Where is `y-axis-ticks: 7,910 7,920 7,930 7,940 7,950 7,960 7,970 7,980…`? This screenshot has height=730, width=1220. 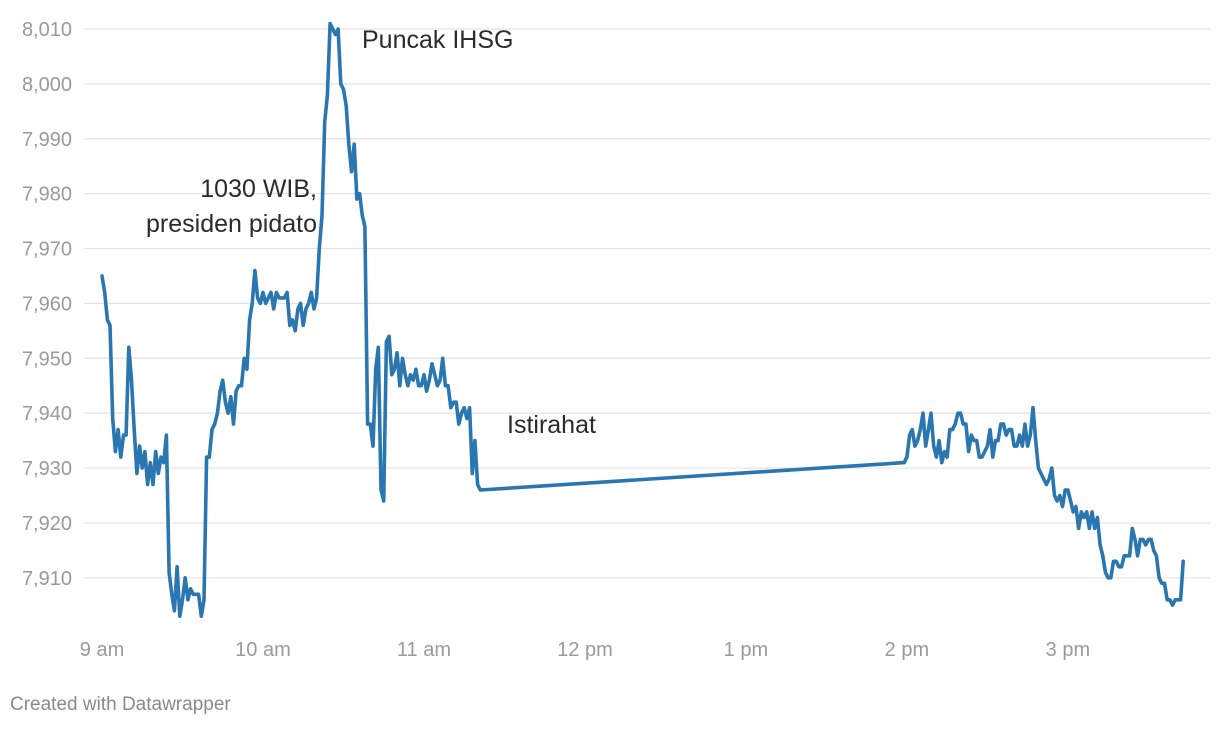 y-axis-ticks: 7,910 7,920 7,930 7,940 7,950 7,960 7,970 7,980… is located at coordinates (47, 304).